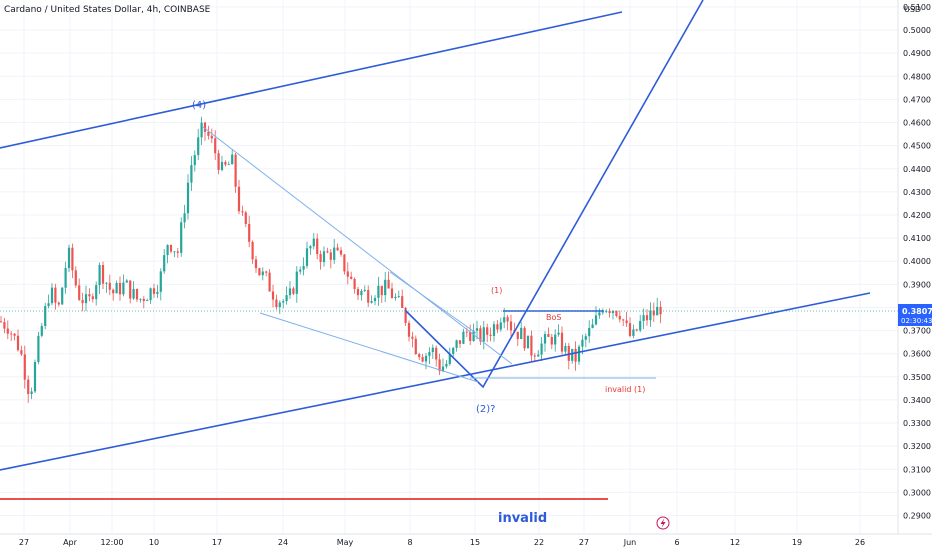  I want to click on time-axis: 27 Apr 12:00 10 17 24 May 8 15 22 27 Jun 6 12 19 26, so click(466, 541).